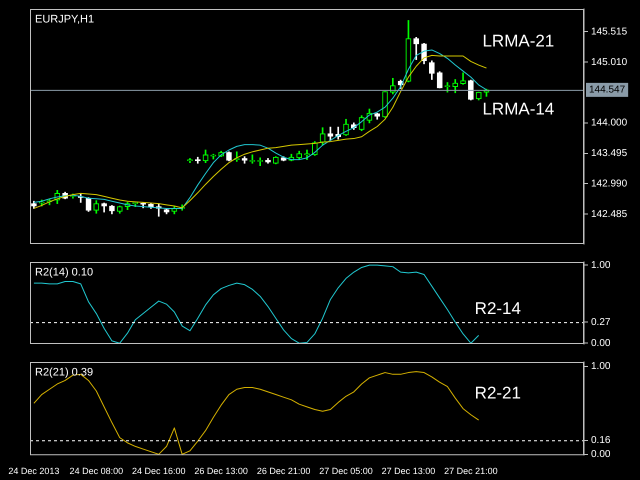  I want to click on series-label: R2-21, so click(497, 393).